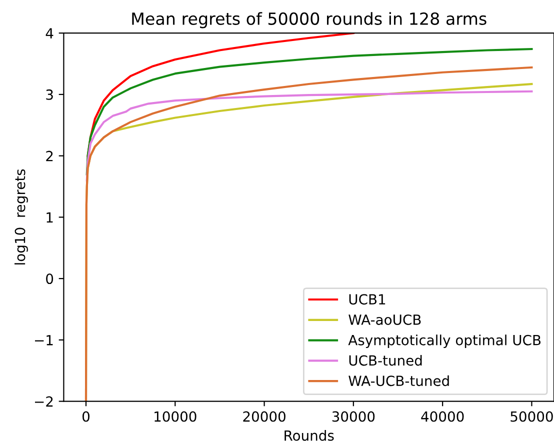 This screenshot has width=554, height=441. Describe the element at coordinates (531, 416) in the screenshot. I see `x-tick-label: 50000` at that location.